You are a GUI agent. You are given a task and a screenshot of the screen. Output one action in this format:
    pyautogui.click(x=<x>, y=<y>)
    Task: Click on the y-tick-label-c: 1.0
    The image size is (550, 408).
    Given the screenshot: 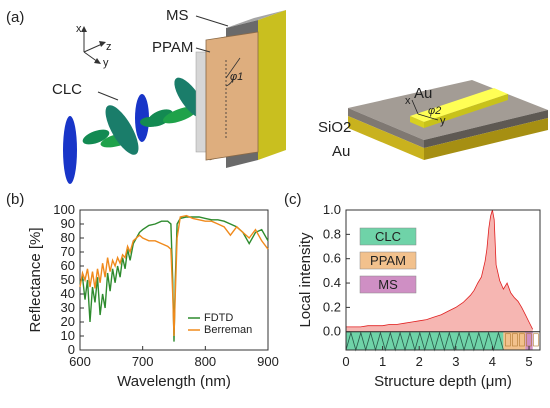 What is the action you would take?
    pyautogui.click(x=332, y=209)
    